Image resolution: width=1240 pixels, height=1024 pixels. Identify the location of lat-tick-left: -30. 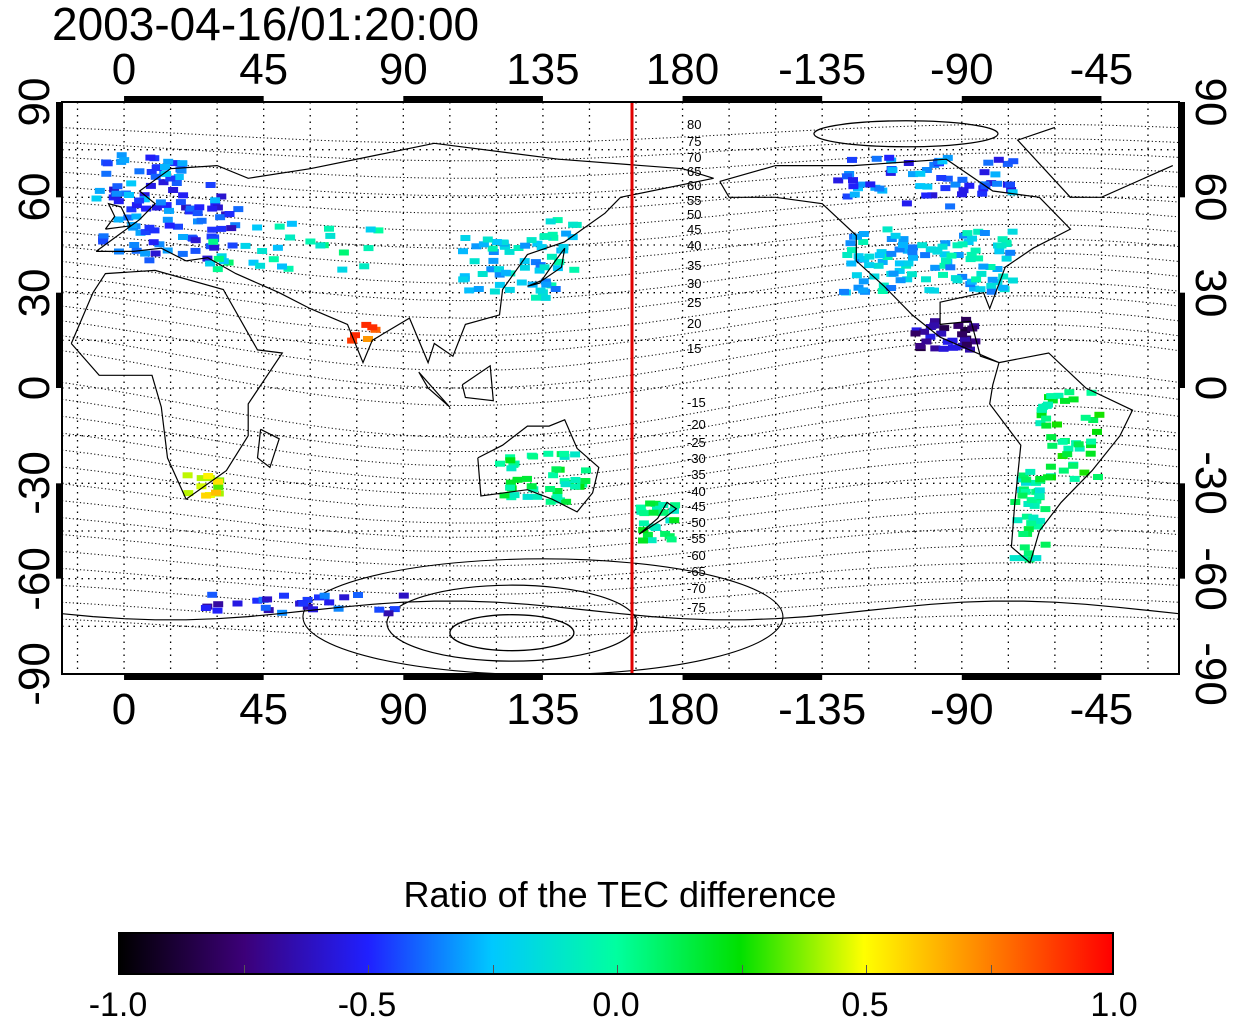
(34, 483).